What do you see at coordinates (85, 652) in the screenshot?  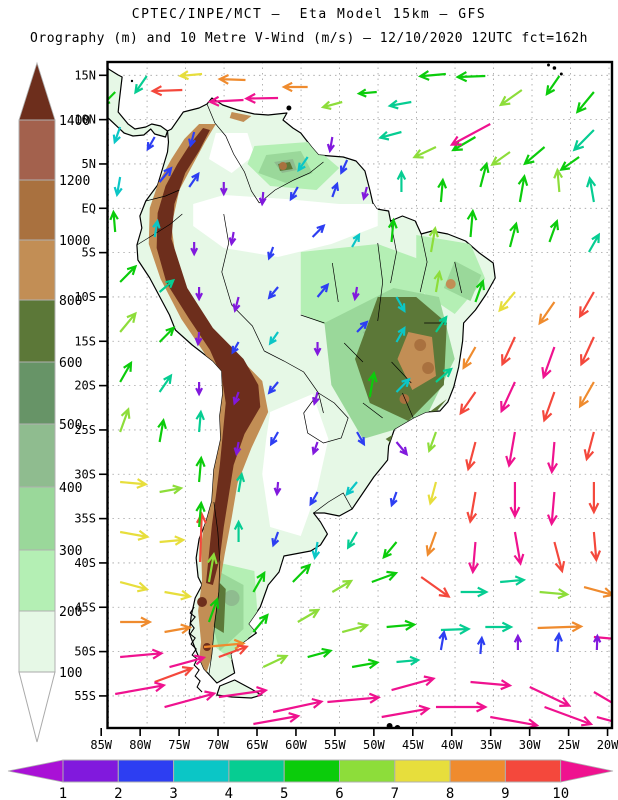 I see `lat-tick-label: 50S` at bounding box center [85, 652].